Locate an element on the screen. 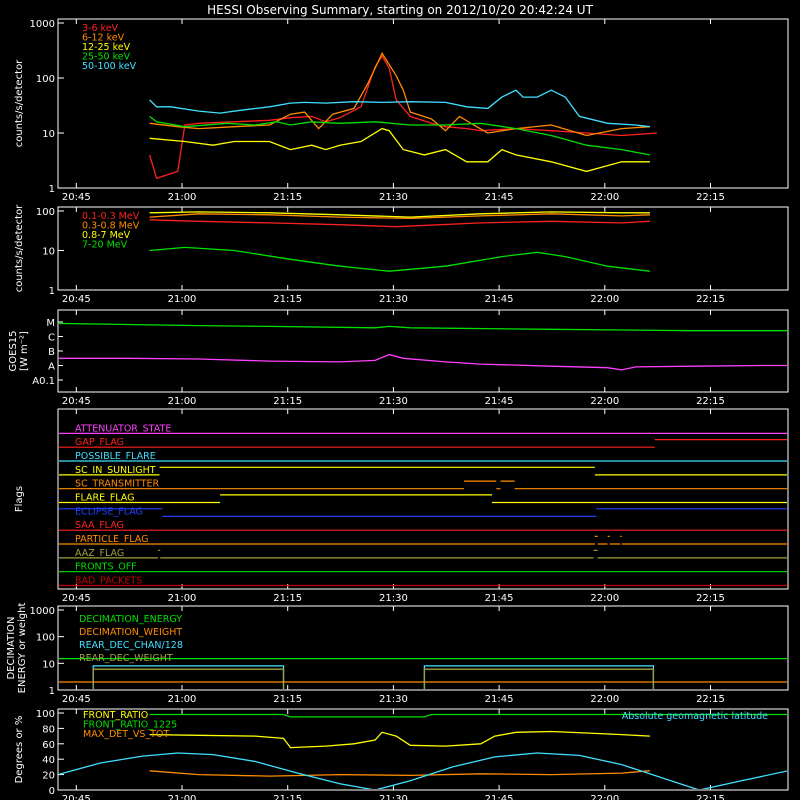  flag-line-particle-flag is located at coordinates (423, 540).